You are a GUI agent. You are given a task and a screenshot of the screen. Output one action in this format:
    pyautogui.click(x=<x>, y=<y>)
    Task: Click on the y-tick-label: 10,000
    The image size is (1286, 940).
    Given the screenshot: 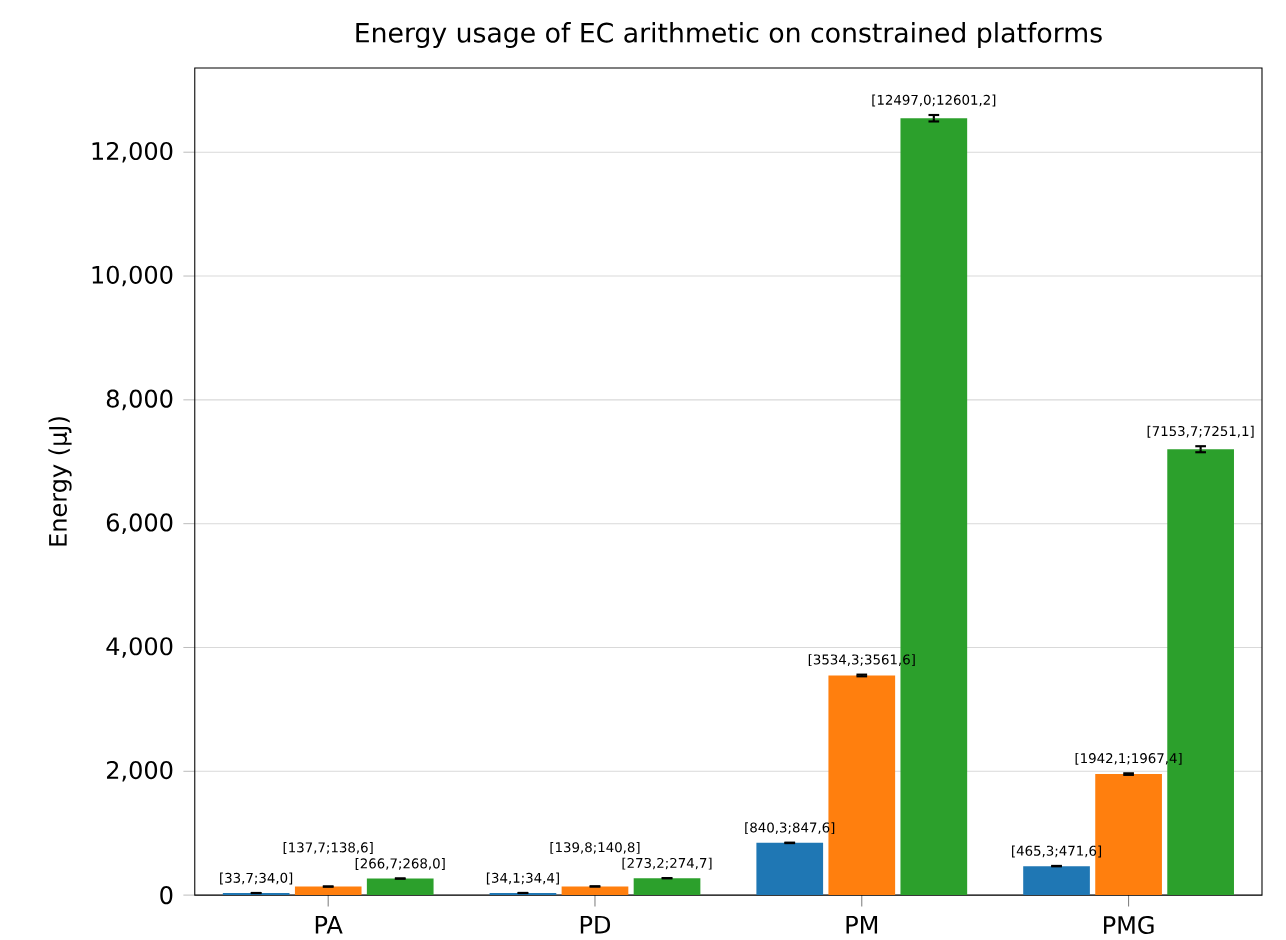 What is the action you would take?
    pyautogui.click(x=132, y=276)
    